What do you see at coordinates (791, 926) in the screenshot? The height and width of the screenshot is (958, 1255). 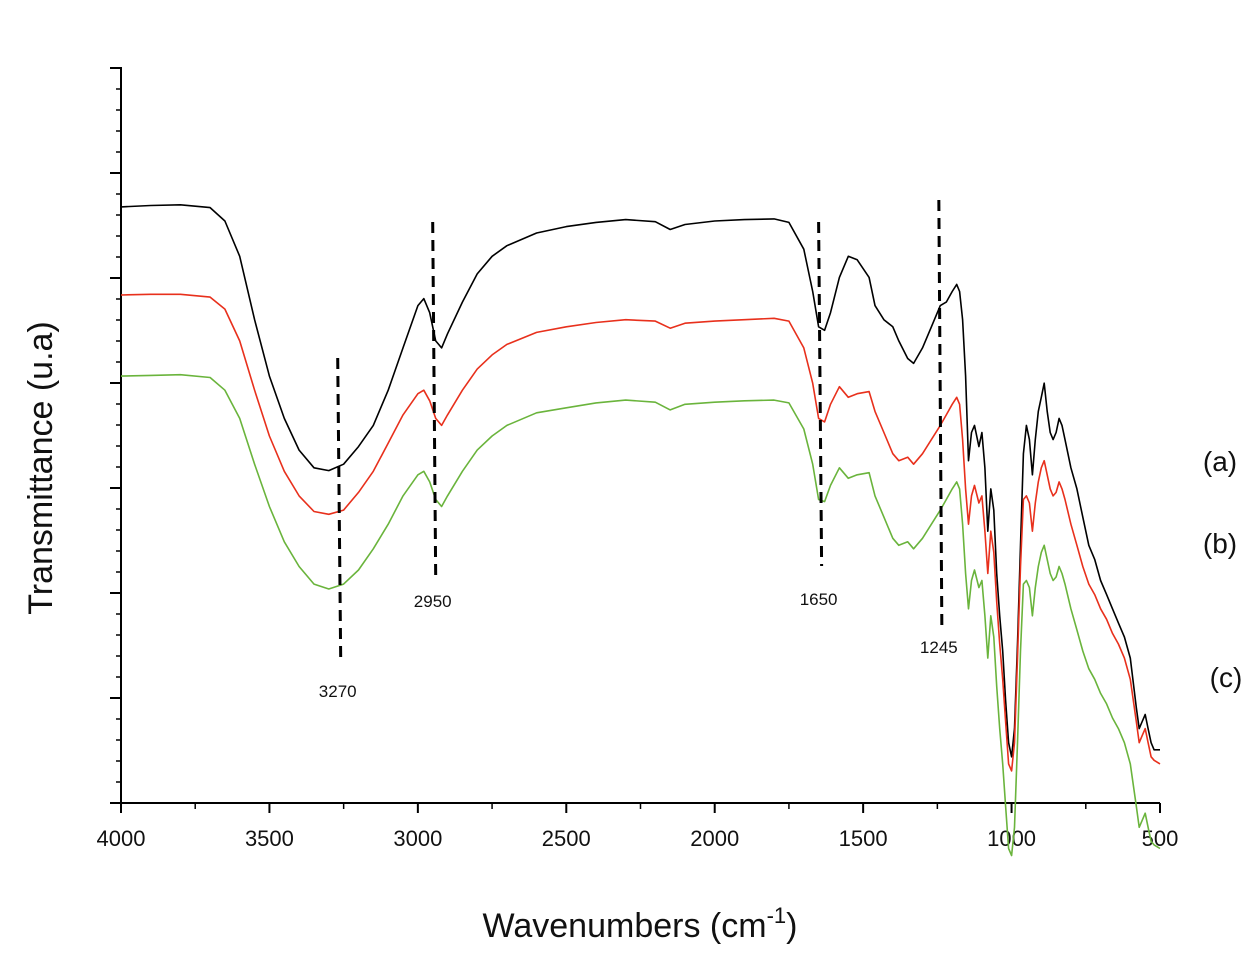 I see `x-axis-title-close: )` at bounding box center [791, 926].